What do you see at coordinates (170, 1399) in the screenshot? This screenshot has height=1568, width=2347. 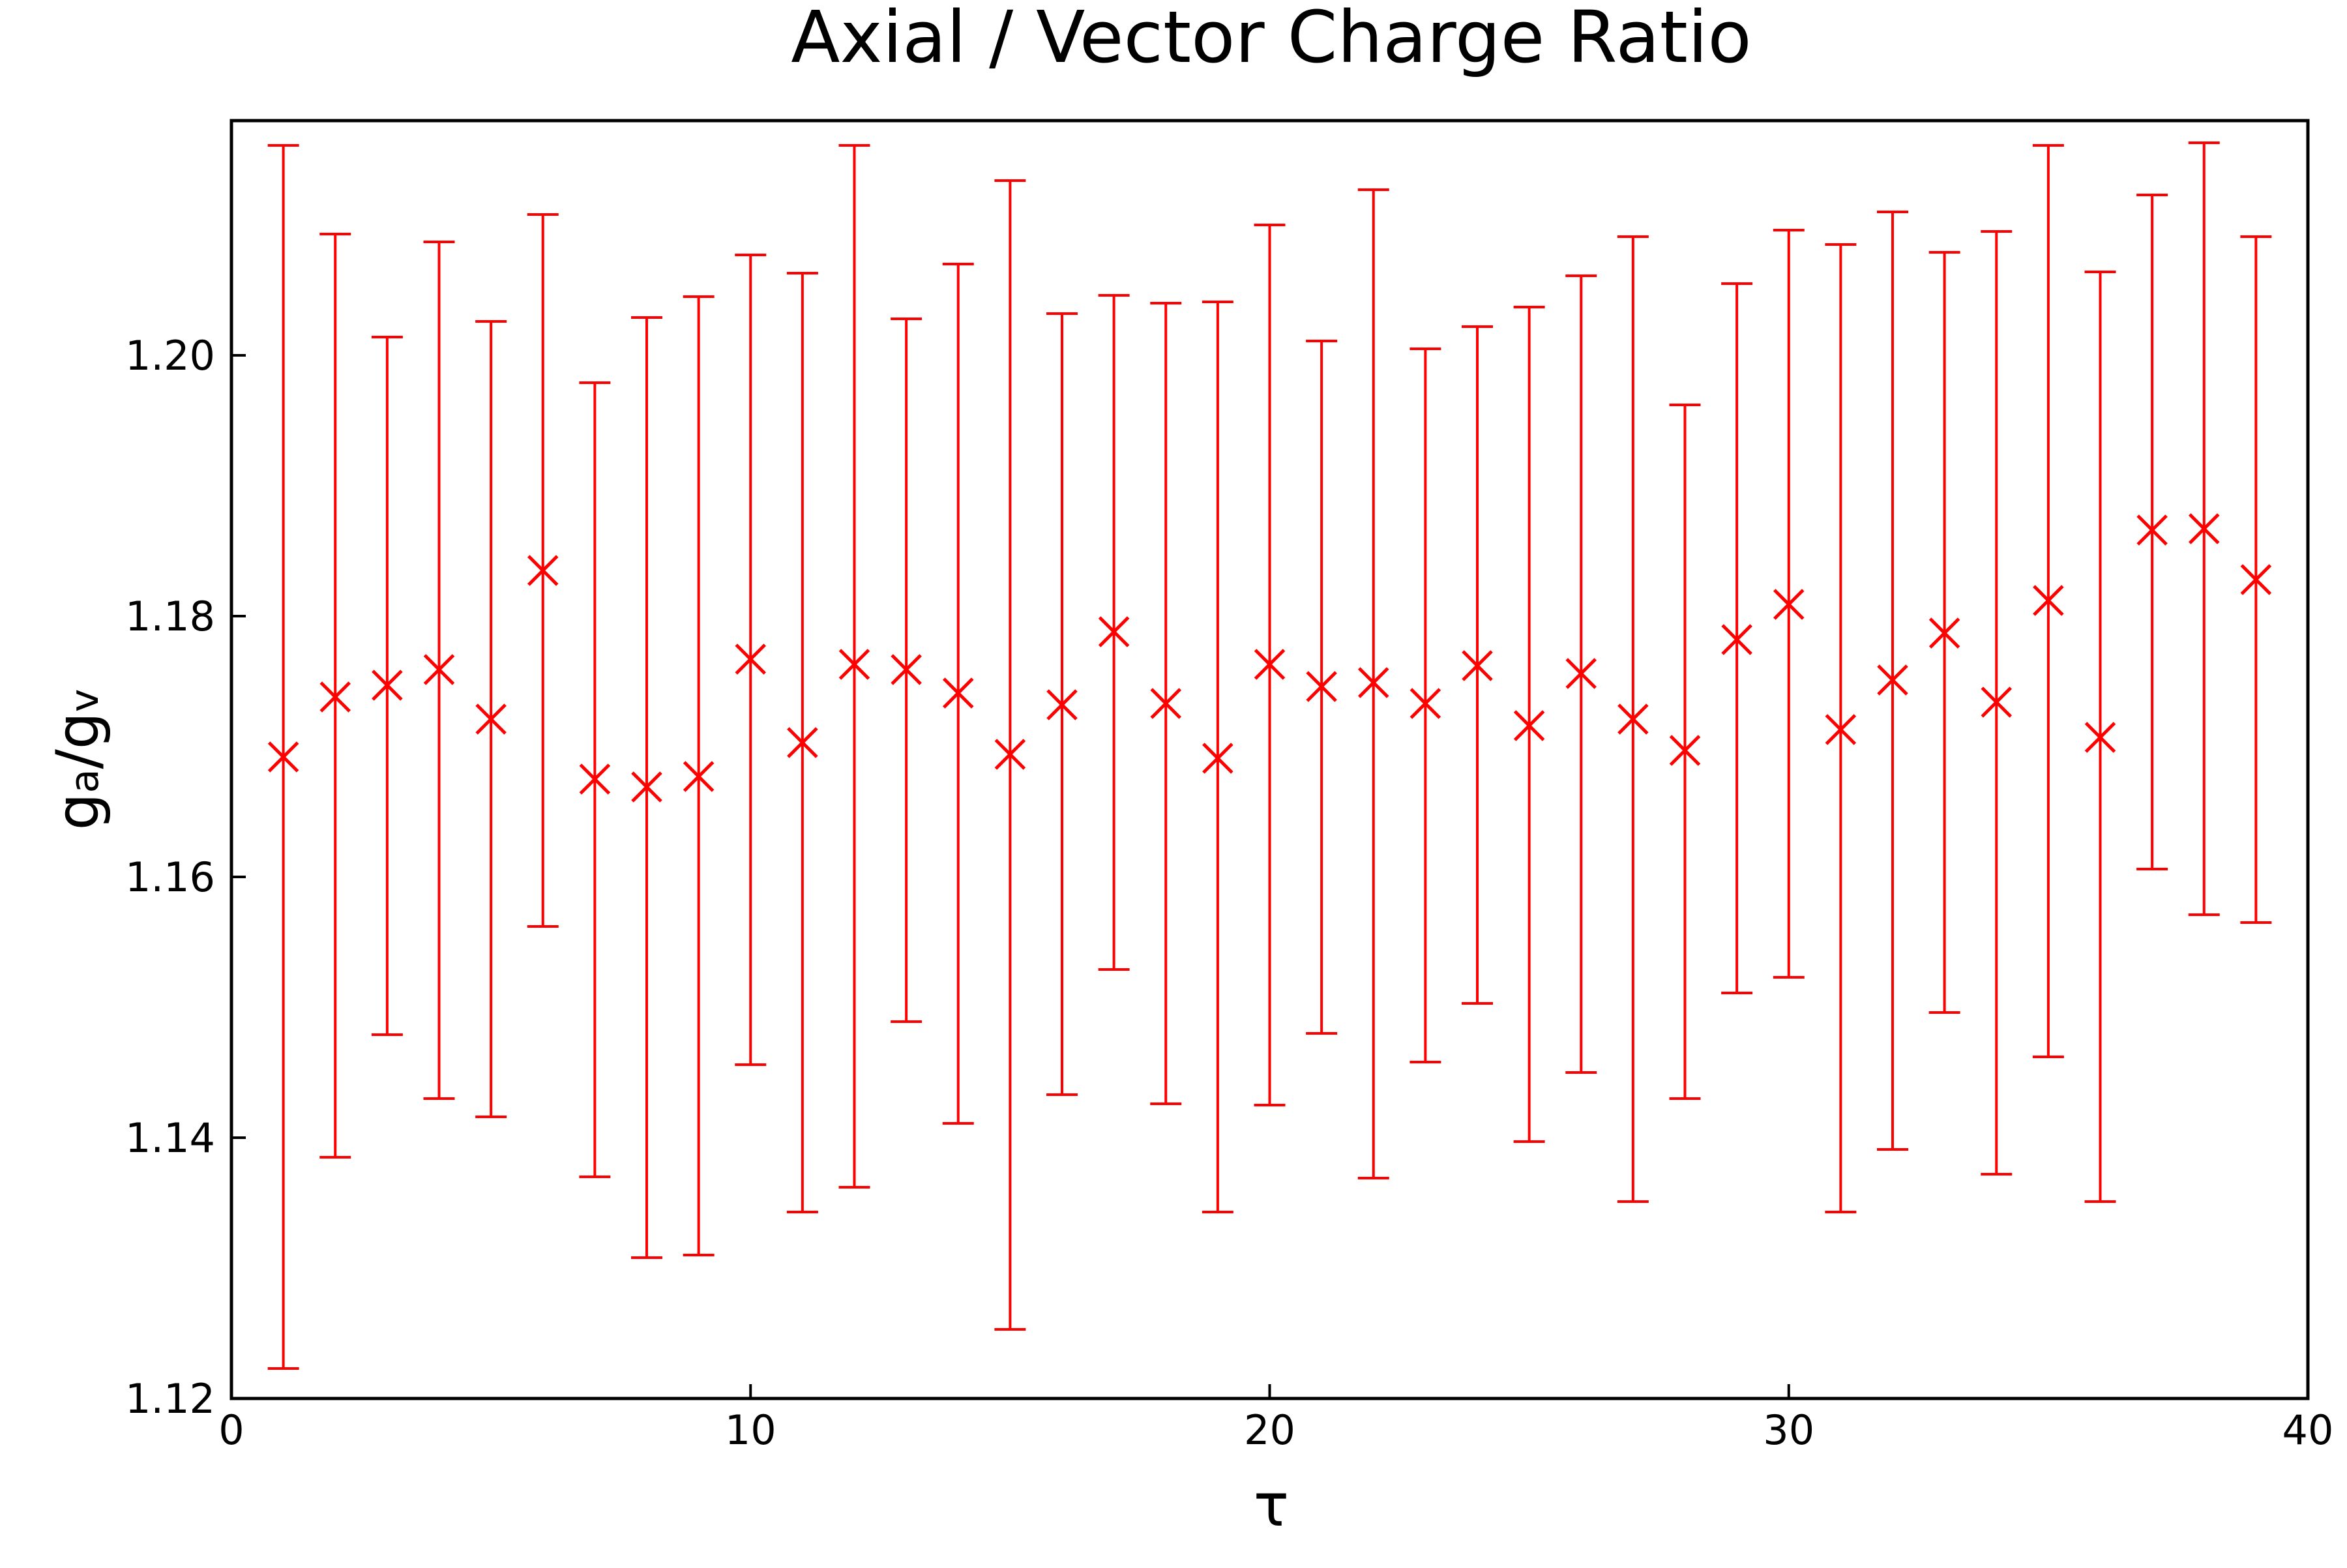 I see `y-tick-label: 1.12` at bounding box center [170, 1399].